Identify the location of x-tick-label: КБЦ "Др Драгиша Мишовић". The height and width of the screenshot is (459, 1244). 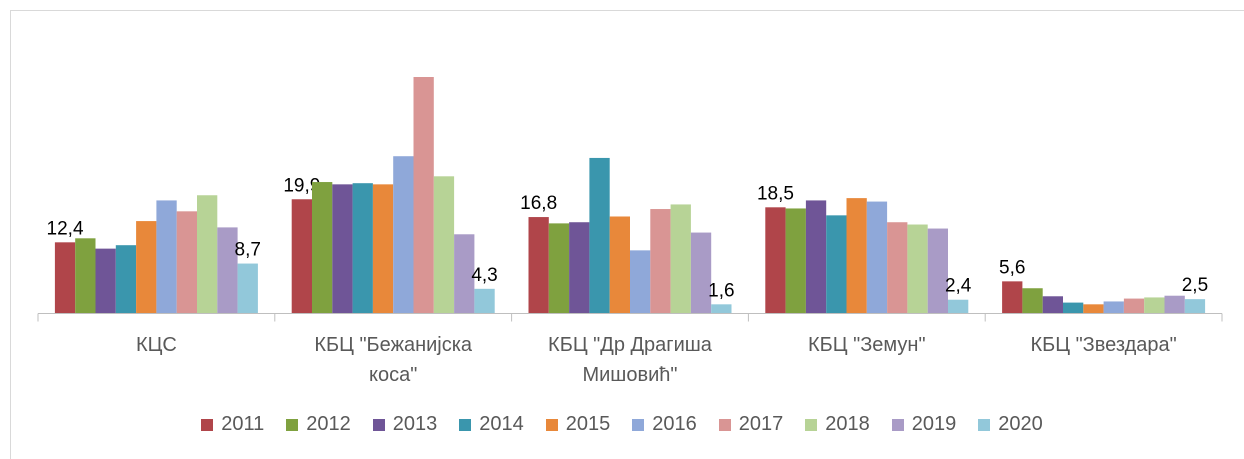
(630, 360).